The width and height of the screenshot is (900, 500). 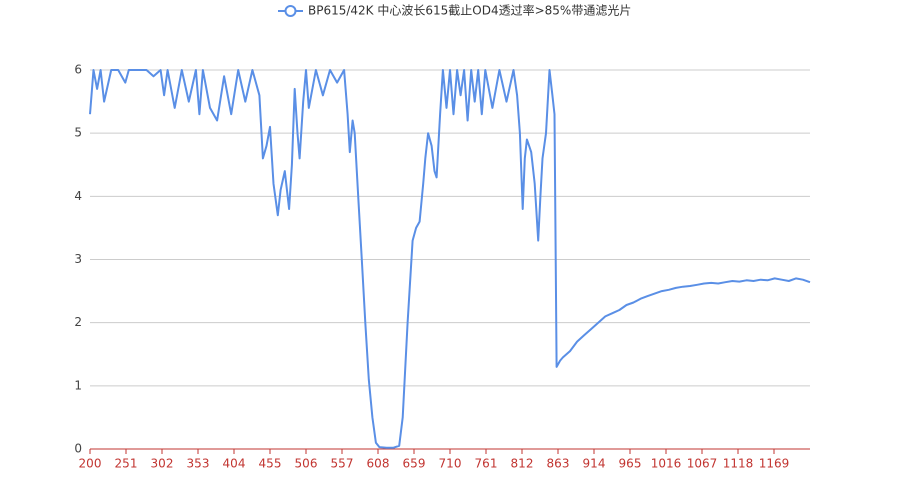 What do you see at coordinates (522, 464) in the screenshot?
I see `x-tick-label: 812` at bounding box center [522, 464].